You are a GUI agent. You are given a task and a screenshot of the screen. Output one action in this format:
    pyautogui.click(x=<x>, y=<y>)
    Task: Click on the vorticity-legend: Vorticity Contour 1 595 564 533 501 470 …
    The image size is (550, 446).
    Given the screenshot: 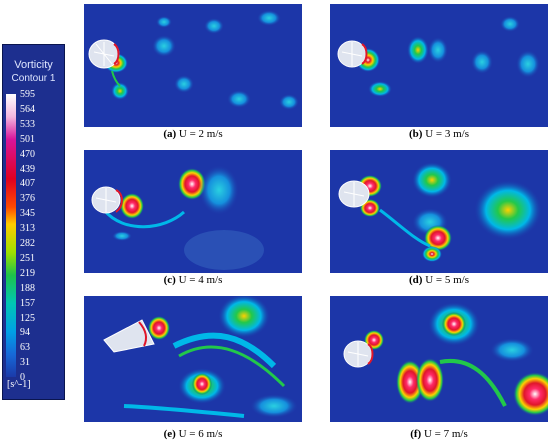 What is the action you would take?
    pyautogui.click(x=33, y=222)
    